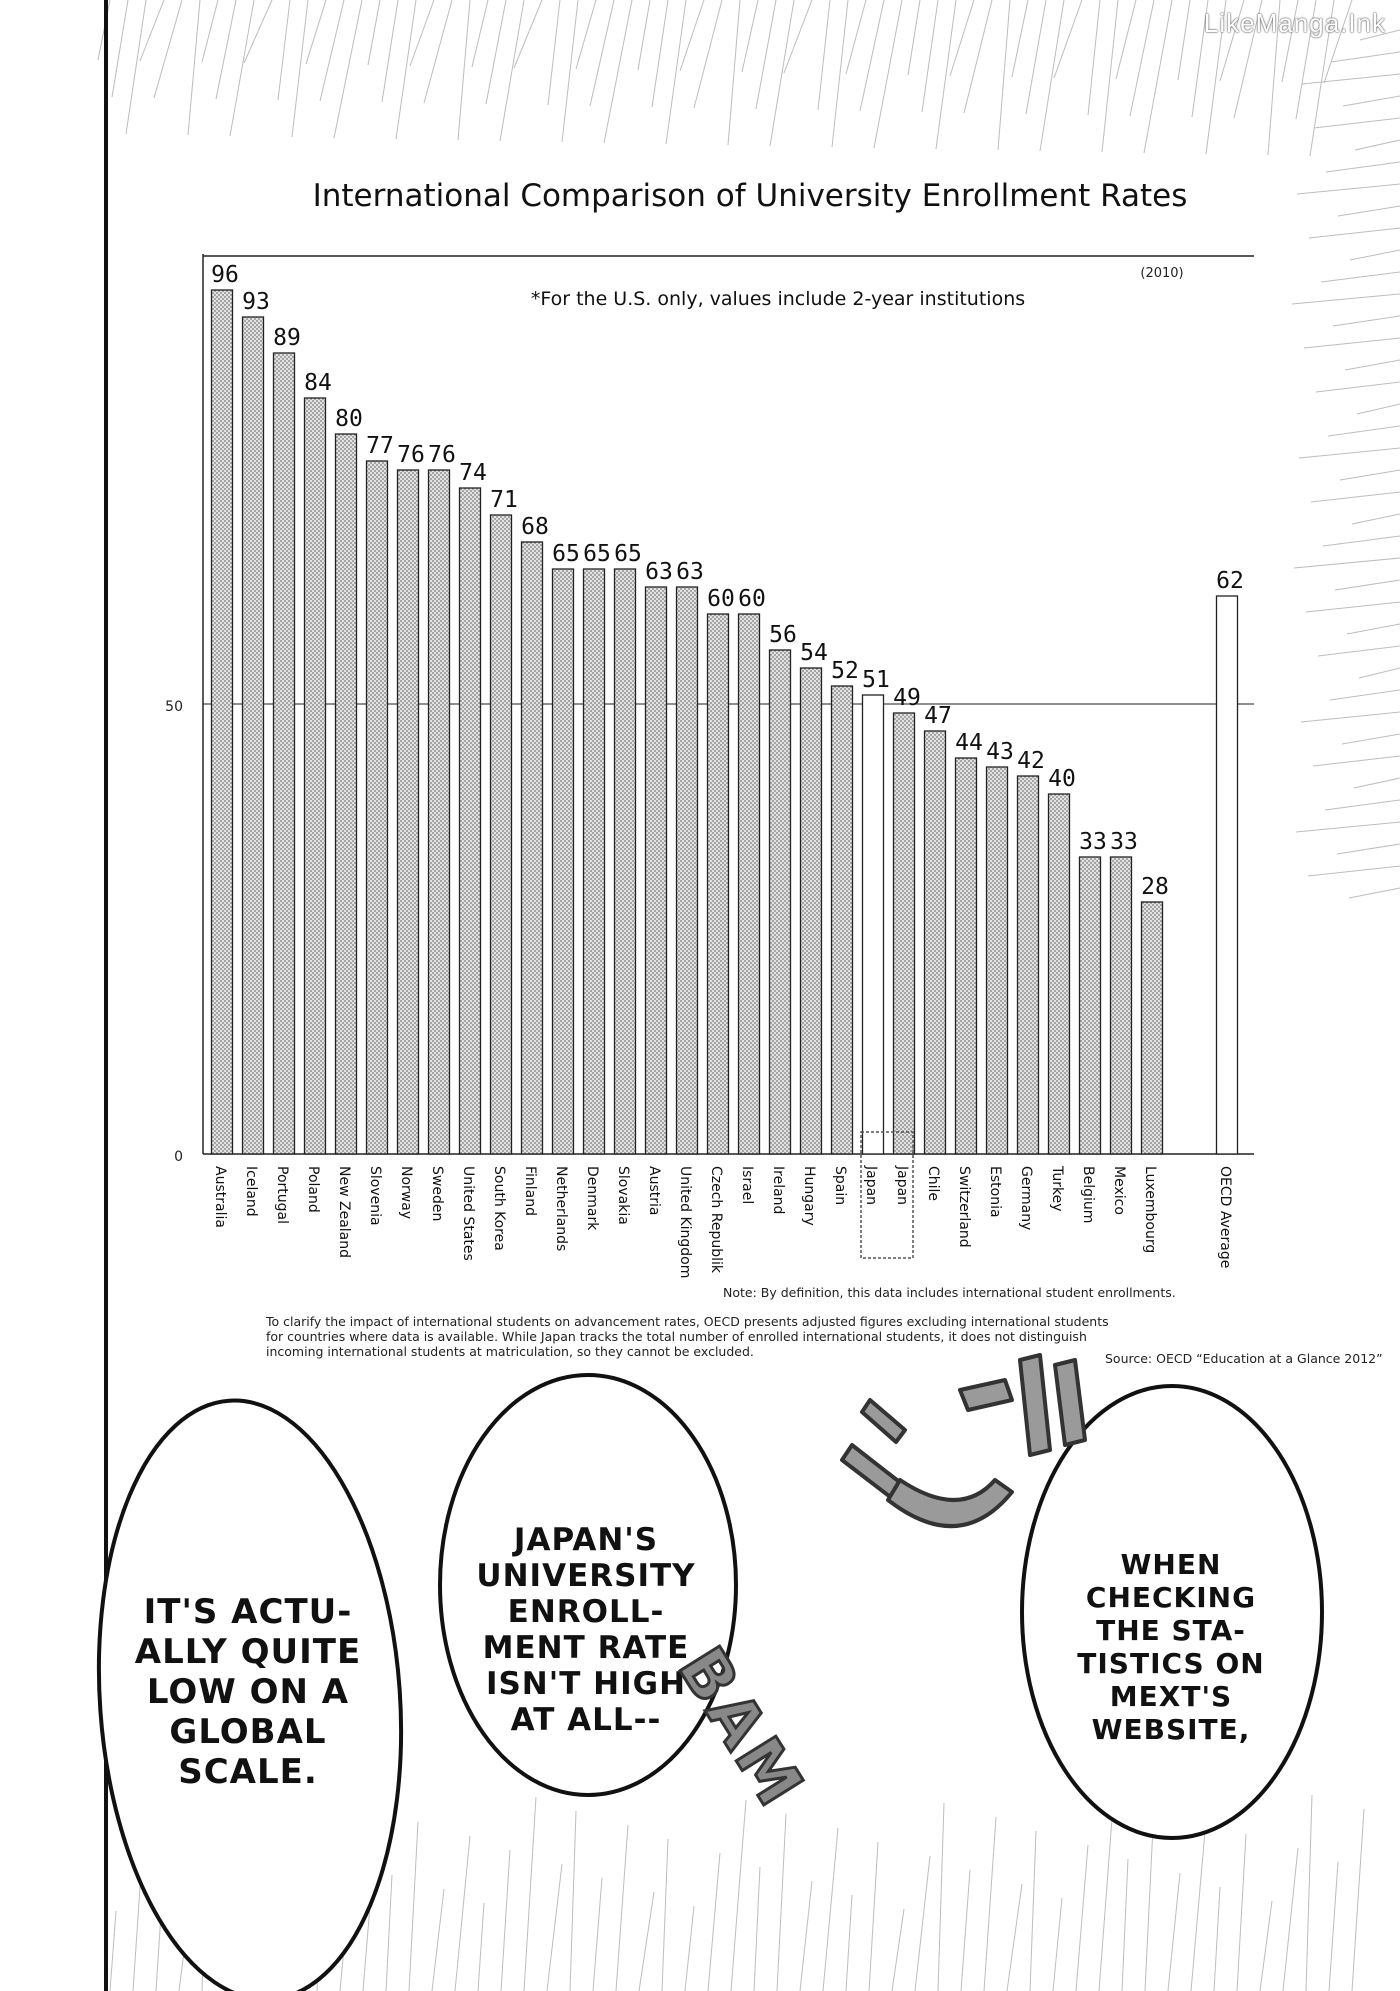 Image resolution: width=1400 pixels, height=1991 pixels. What do you see at coordinates (287, 338) in the screenshot?
I see `value-label-portugal-2: 89` at bounding box center [287, 338].